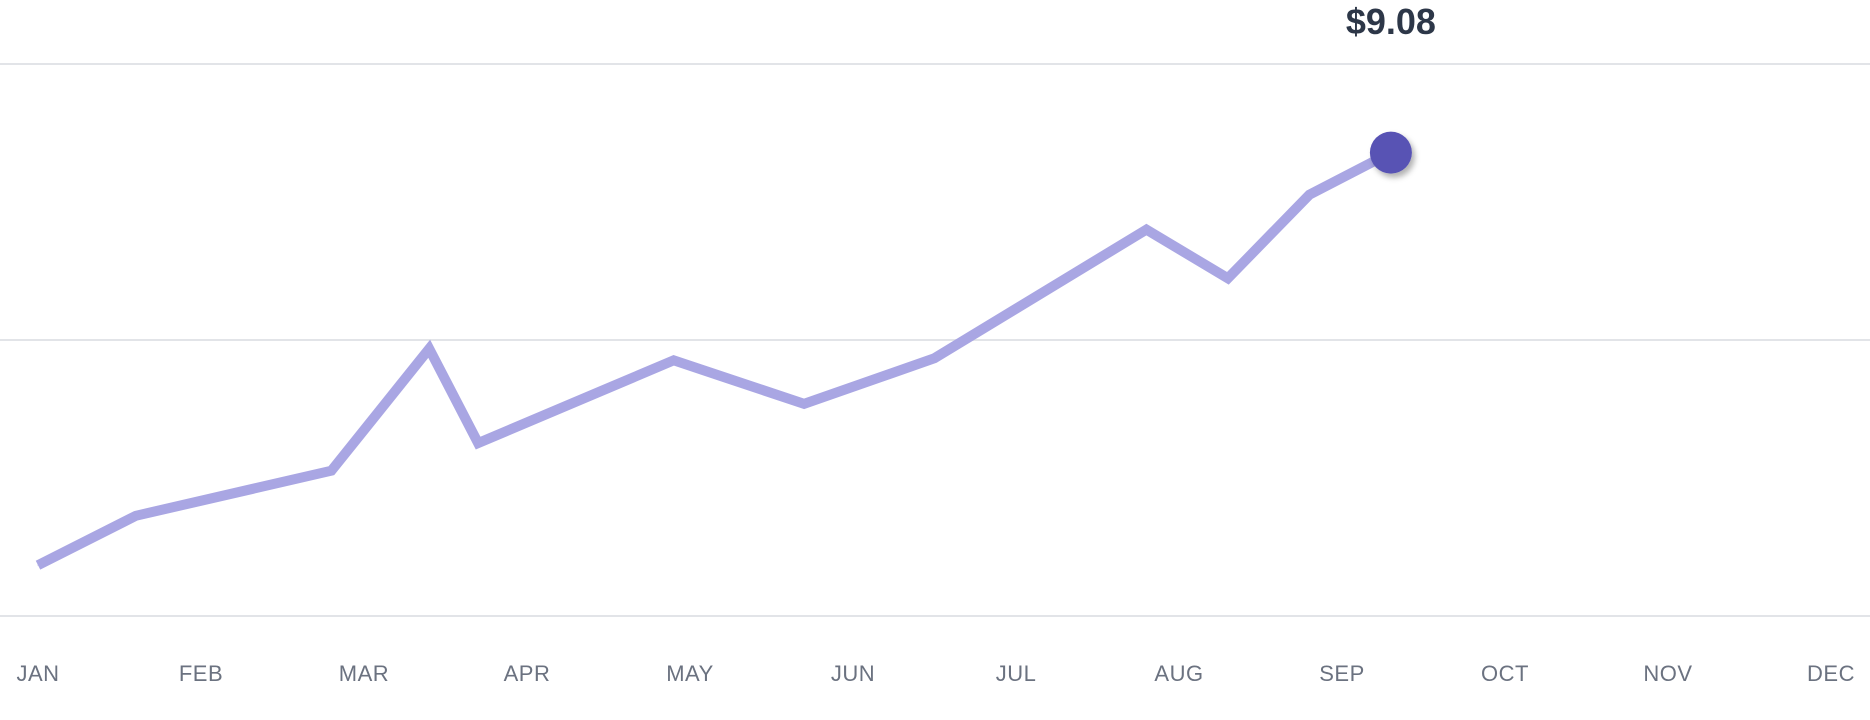 The height and width of the screenshot is (720, 1870). What do you see at coordinates (1178, 673) in the screenshot?
I see `x-tick-label: AUG` at bounding box center [1178, 673].